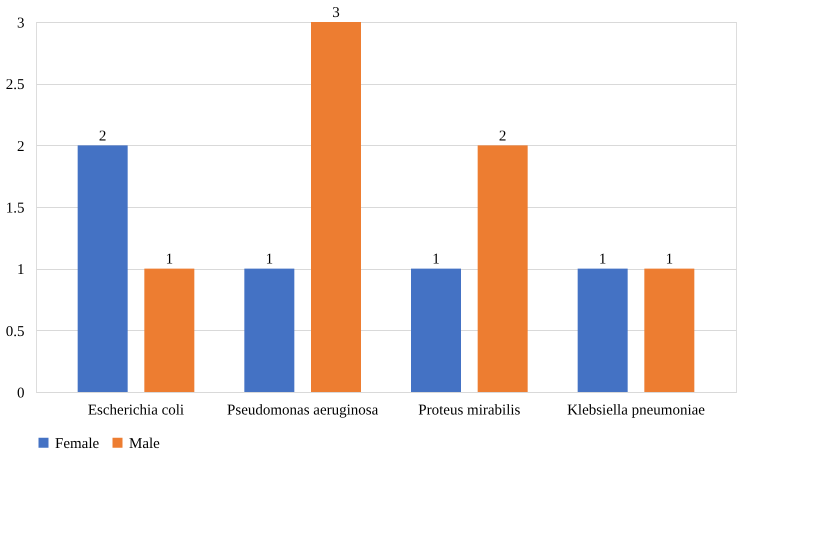 Image resolution: width=837 pixels, height=536 pixels. What do you see at coordinates (303, 410) in the screenshot?
I see `x-tick-label: Pseudomonas aeruginosa` at bounding box center [303, 410].